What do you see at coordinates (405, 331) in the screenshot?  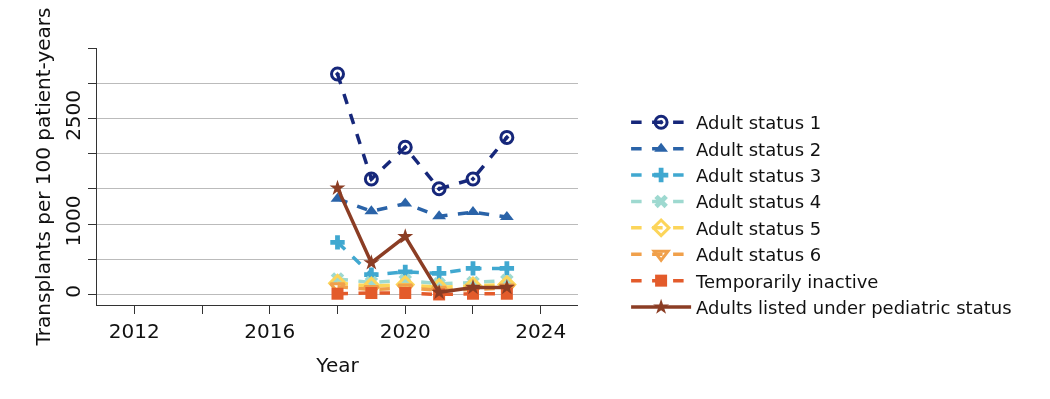 I see `x-tick-label: 2020` at bounding box center [405, 331].